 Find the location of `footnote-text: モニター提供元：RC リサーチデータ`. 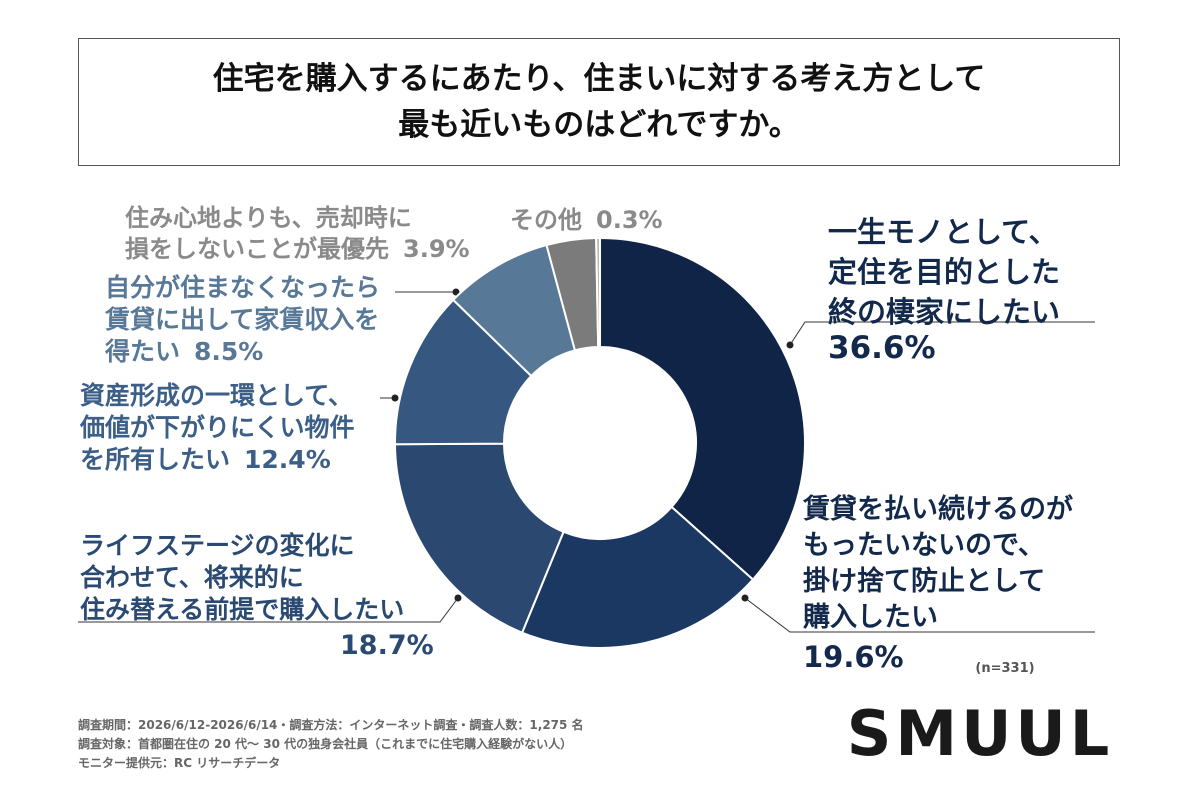

footnote-text: モニター提供元：RC リサーチデータ is located at coordinates (179, 763).